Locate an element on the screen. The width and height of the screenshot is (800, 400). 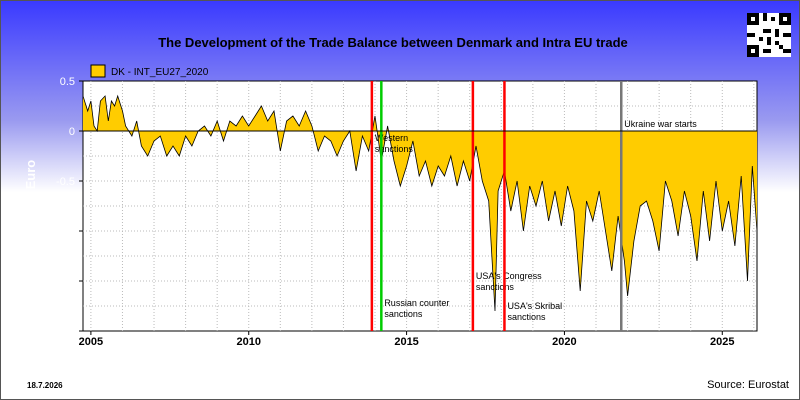
y-axis-label: € * Billion Euro is located at coordinates (30, 206).